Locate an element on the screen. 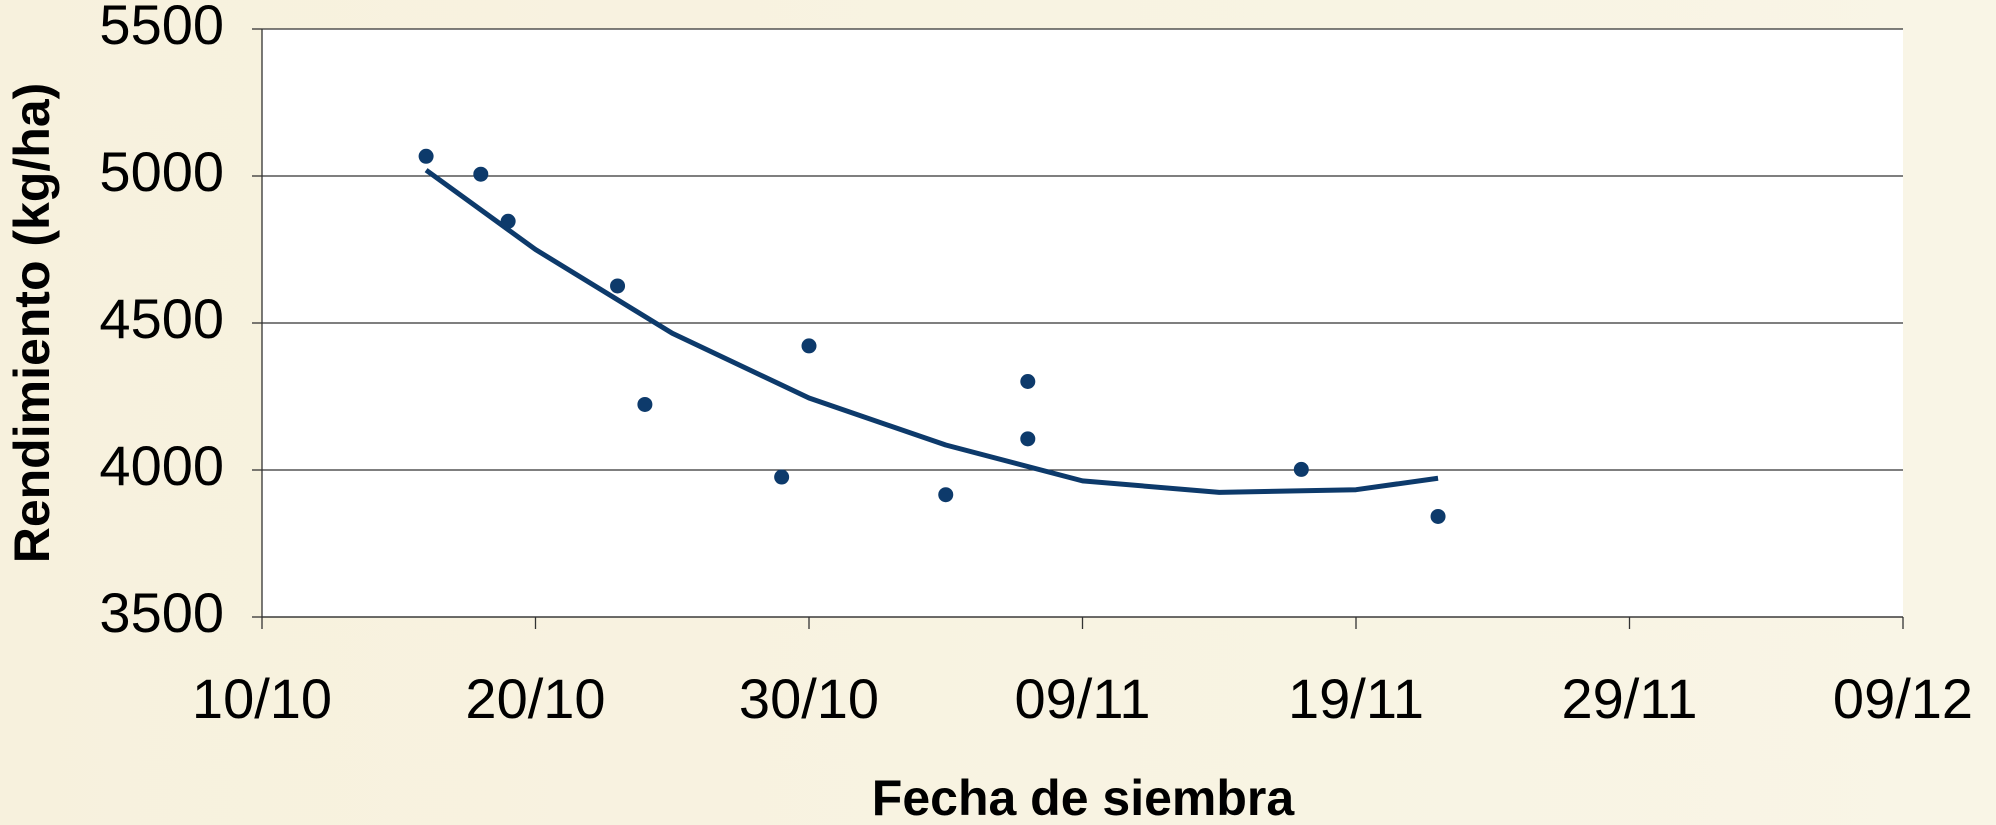 The image size is (1996, 825). x-tick-label: 20/10 is located at coordinates (535, 698).